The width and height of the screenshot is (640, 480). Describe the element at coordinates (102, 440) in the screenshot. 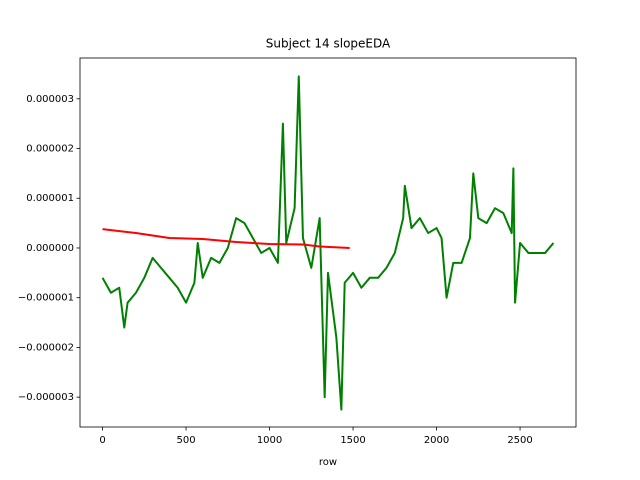

I see `x-tick-label: 0` at that location.